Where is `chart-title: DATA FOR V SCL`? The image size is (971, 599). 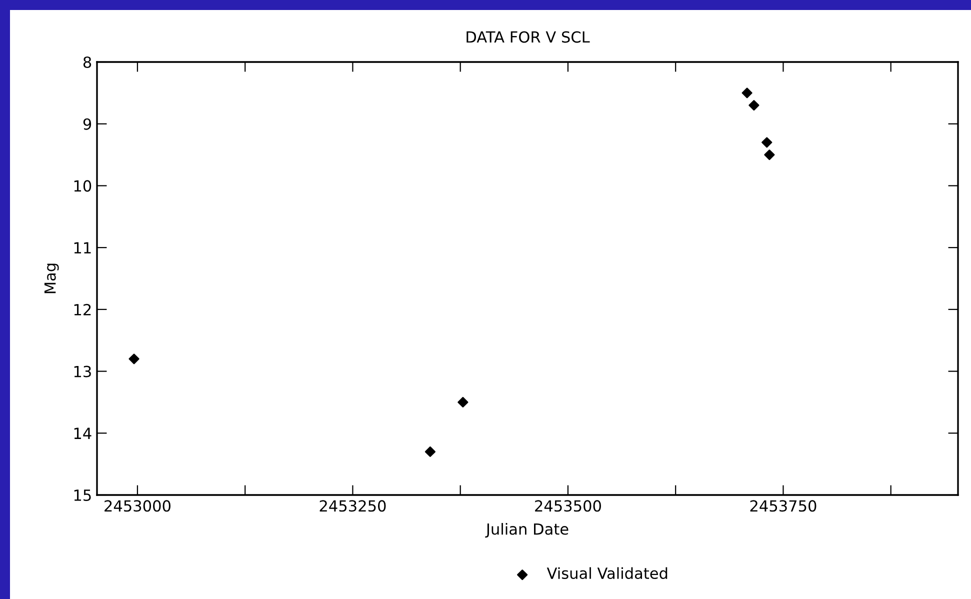 chart-title: DATA FOR V SCL is located at coordinates (528, 37).